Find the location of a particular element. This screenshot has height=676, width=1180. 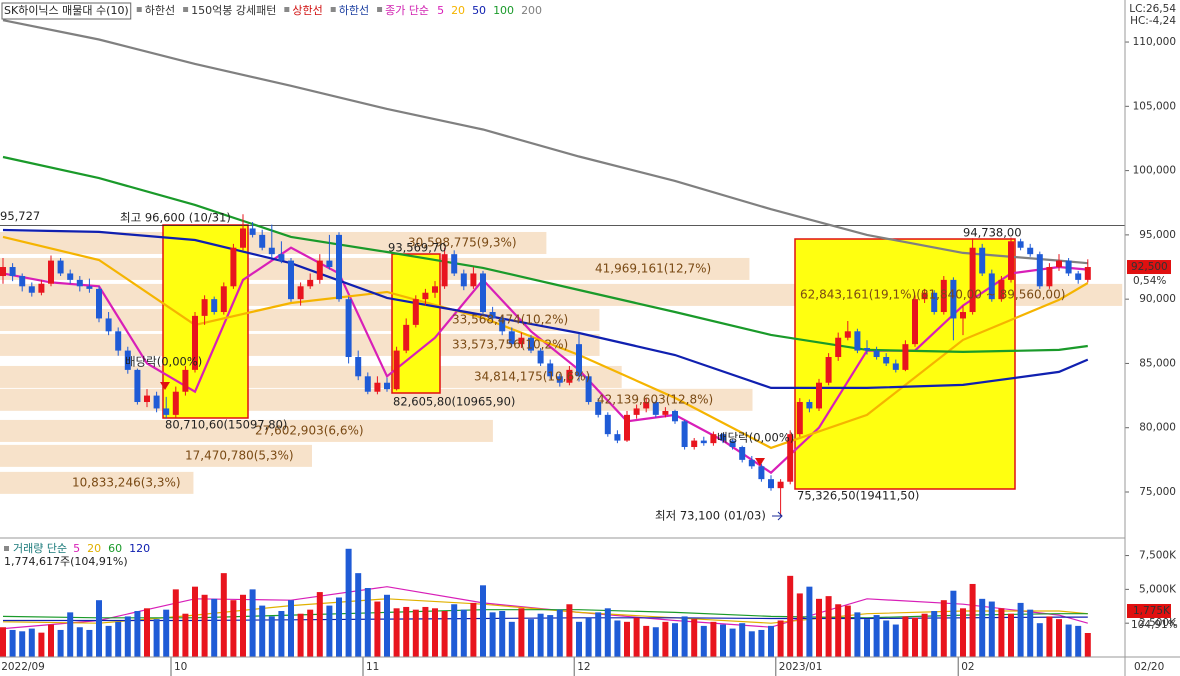

corner-label: HC:-4,24 is located at coordinates (1153, 21).